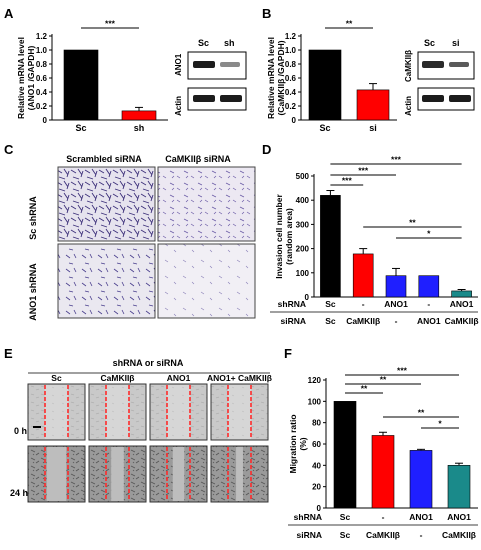 Image resolution: width=481 pixels, height=550 pixels. I want to click on chart-b-tick-label: 0.6, so click(291, 78).